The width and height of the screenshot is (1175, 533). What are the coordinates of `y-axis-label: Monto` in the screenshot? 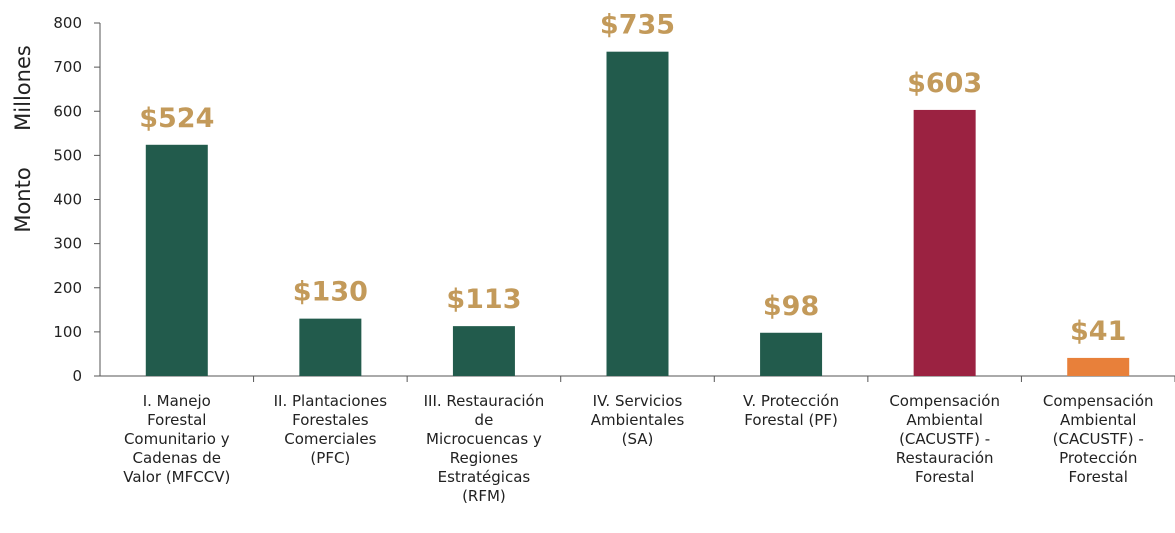 It's located at (23, 199).